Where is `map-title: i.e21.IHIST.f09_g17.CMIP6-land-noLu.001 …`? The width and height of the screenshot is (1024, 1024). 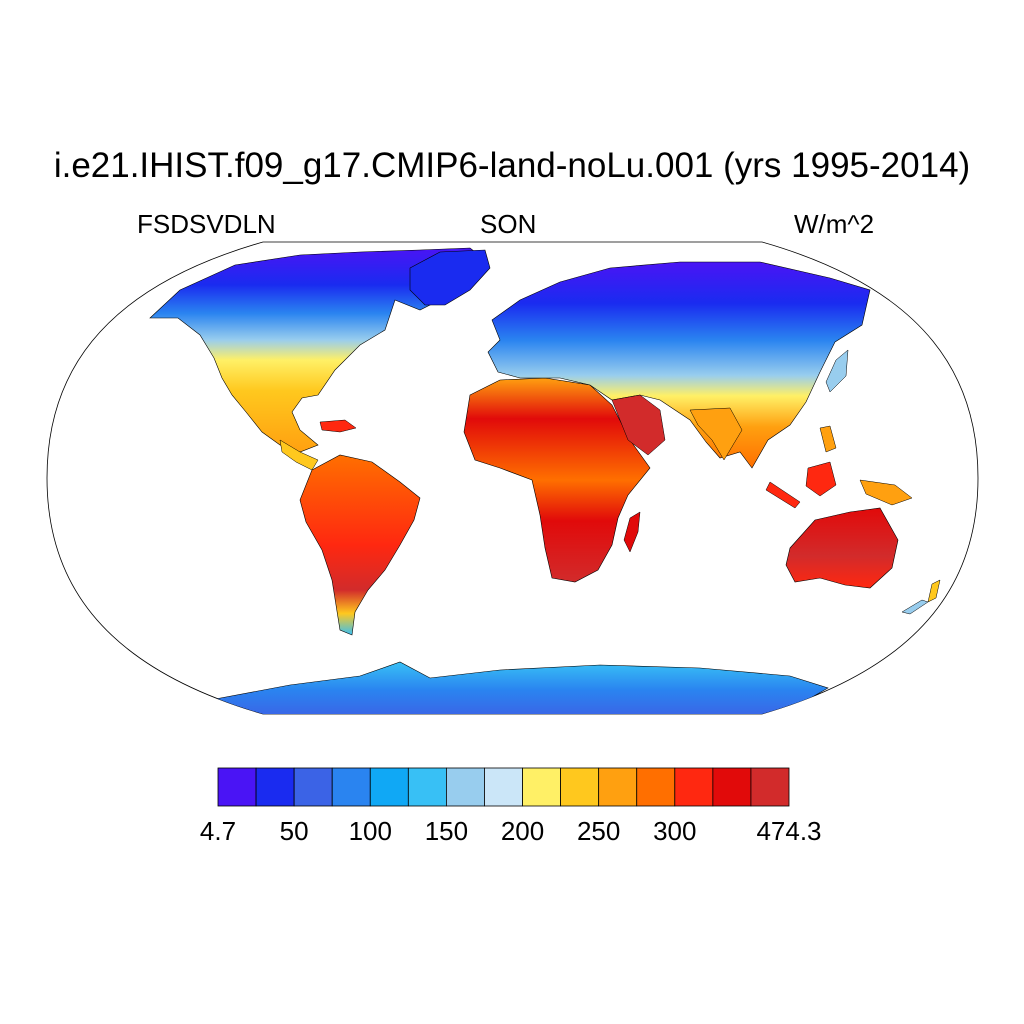
map-title: i.e21.IHIST.f09_g17.CMIP6-land-noLu.001 … is located at coordinates (512, 165).